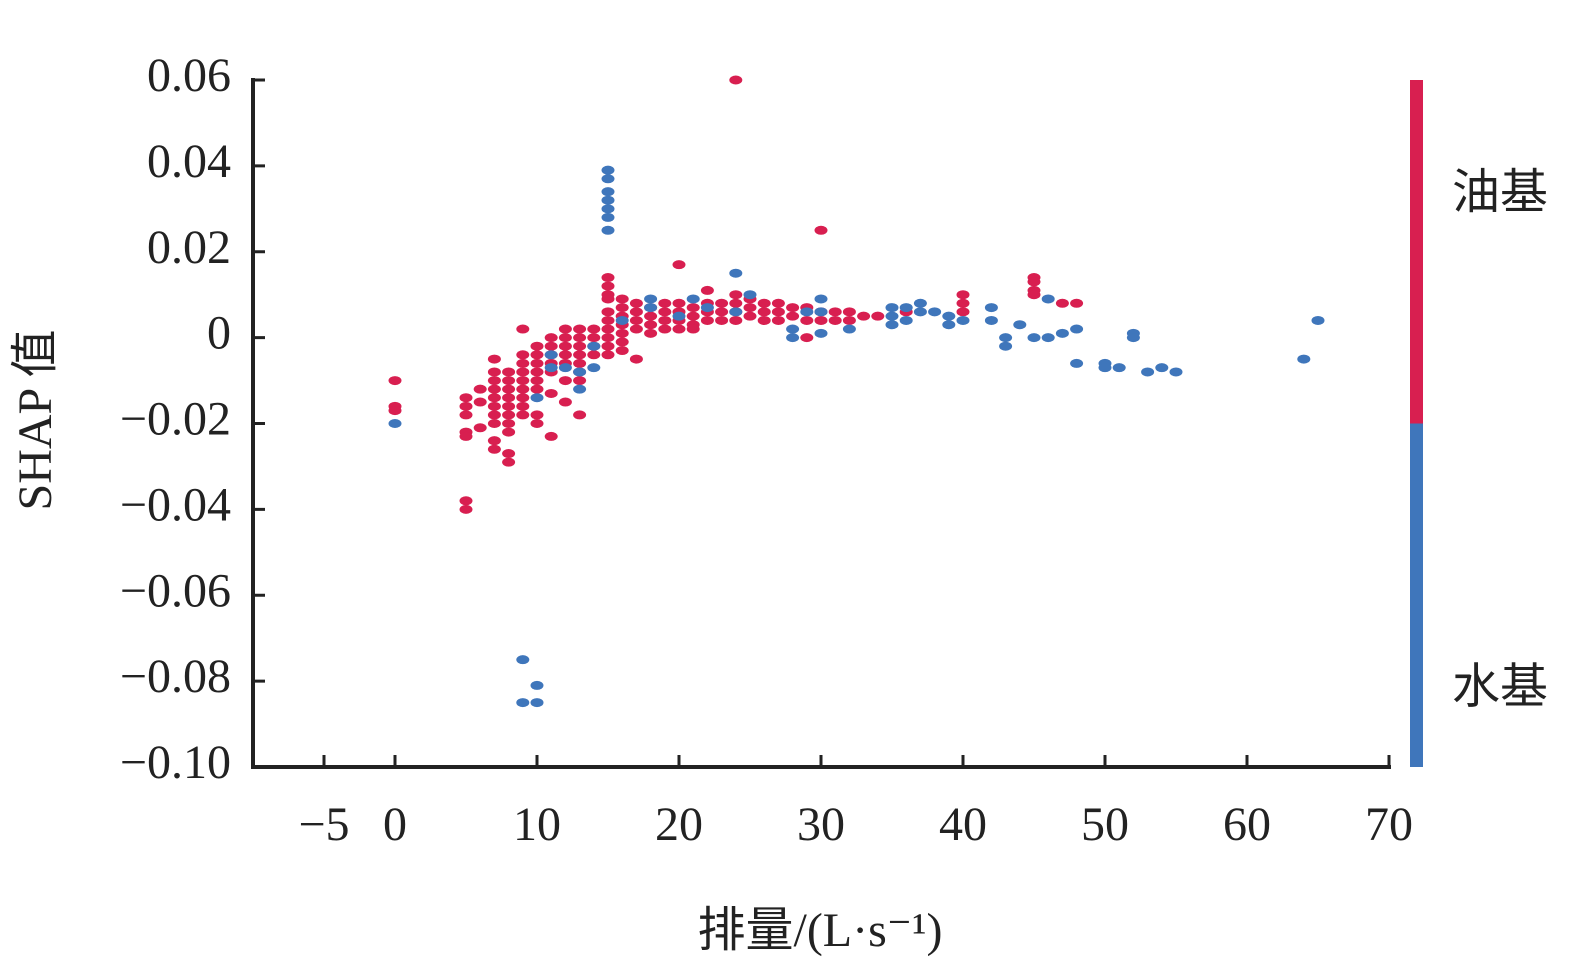  What do you see at coordinates (963, 824) in the screenshot?
I see `x-tick-label: 40` at bounding box center [963, 824].